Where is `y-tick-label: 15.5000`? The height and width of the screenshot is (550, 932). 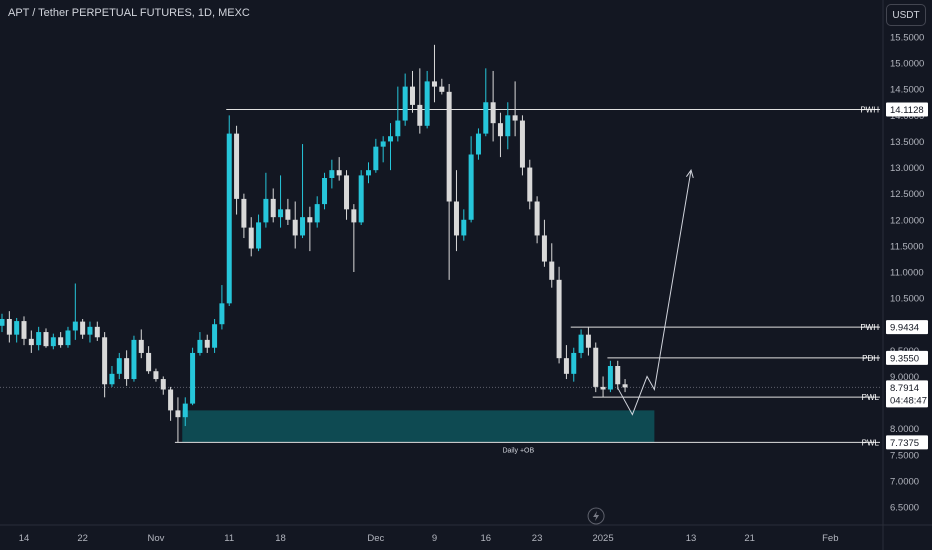
y-tick-label: 15.5000 is located at coordinates (907, 38).